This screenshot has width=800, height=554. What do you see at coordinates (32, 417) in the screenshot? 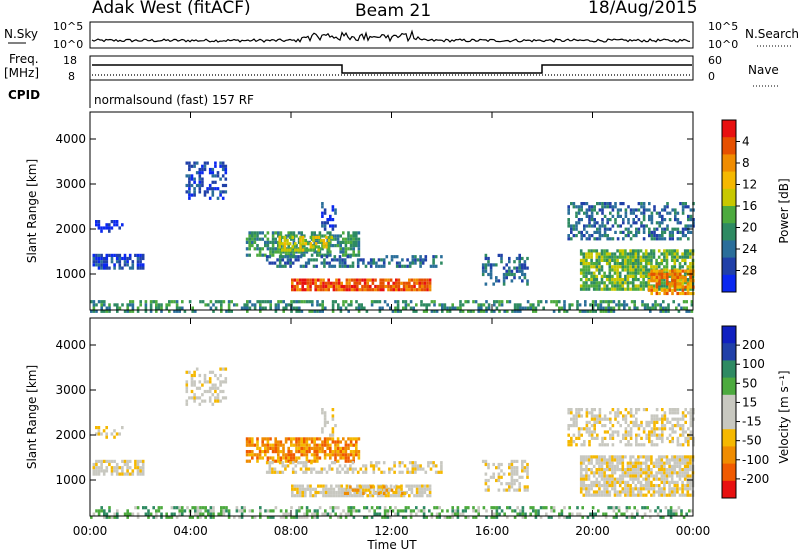
I see `velocity-ylabel: Slant Range [km]` at bounding box center [32, 417].